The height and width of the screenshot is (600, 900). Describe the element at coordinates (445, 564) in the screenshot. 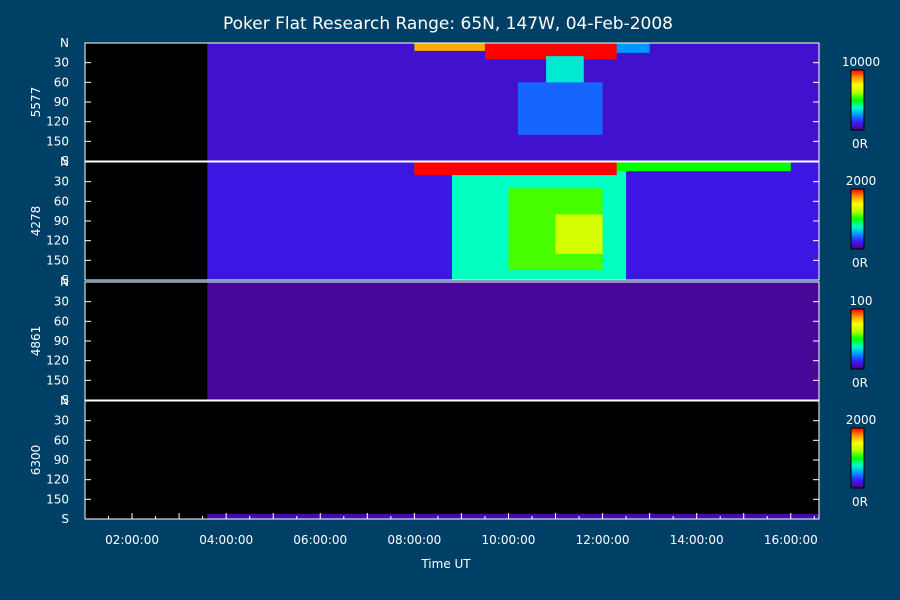

I see `x-axis-label: Time UT` at that location.